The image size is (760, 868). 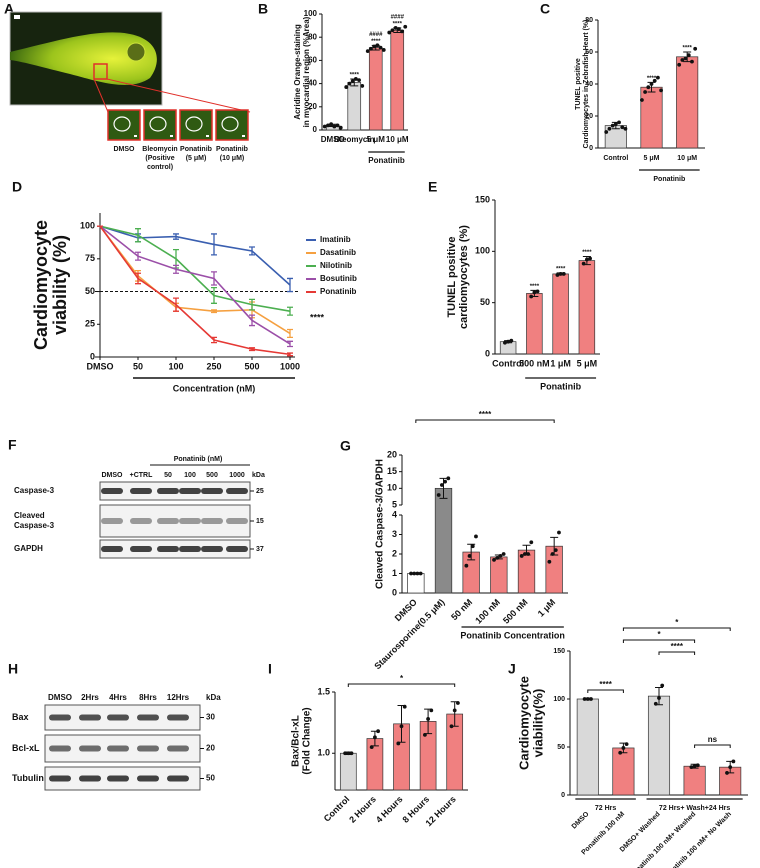 What do you see at coordinates (297, 72) in the screenshot?
I see `y-axis-label: Acridine Orange-staining` at bounding box center [297, 72].